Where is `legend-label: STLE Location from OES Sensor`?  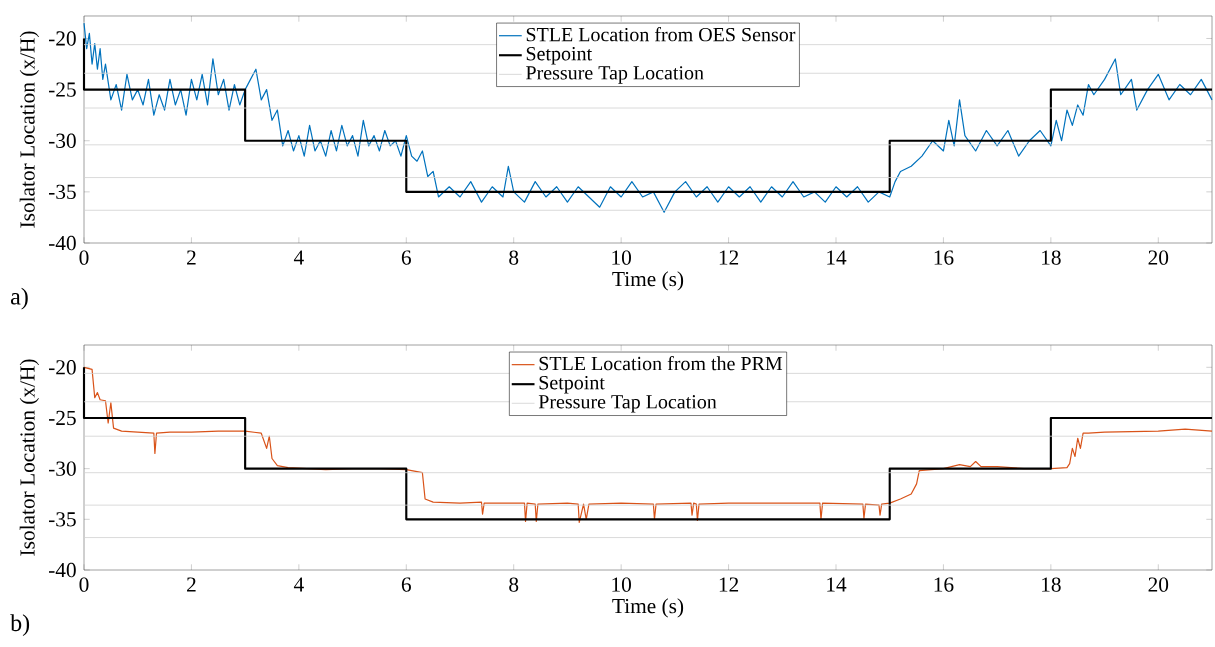 legend-label: STLE Location from OES Sensor is located at coordinates (661, 34).